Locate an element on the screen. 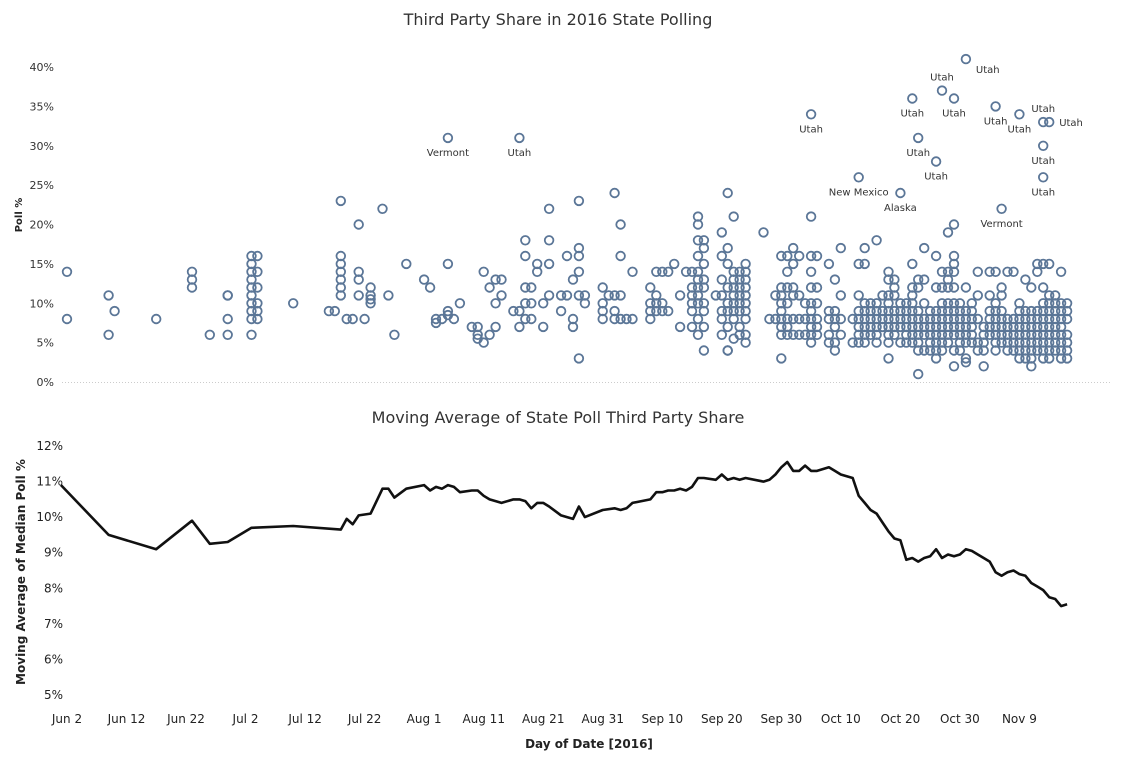 Image resolution: width=1124 pixels, height=764 pixels. line-y-tick: 8% is located at coordinates (53, 588).